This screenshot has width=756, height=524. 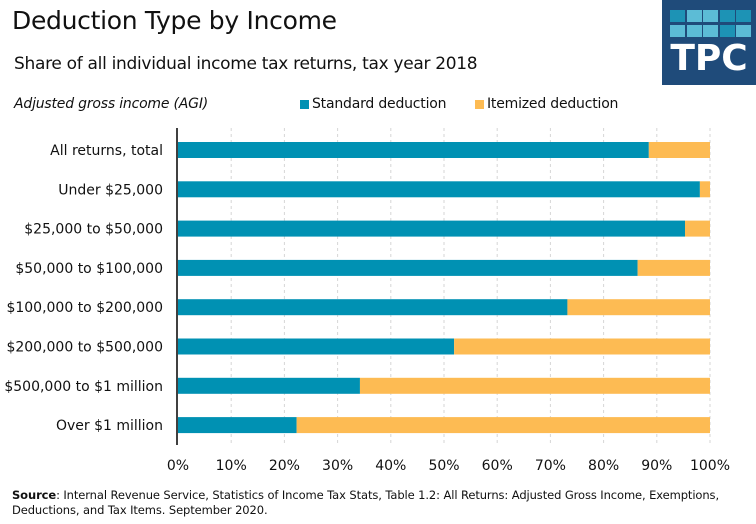 I want to click on x-tick-label: 60%, so click(x=497, y=466).